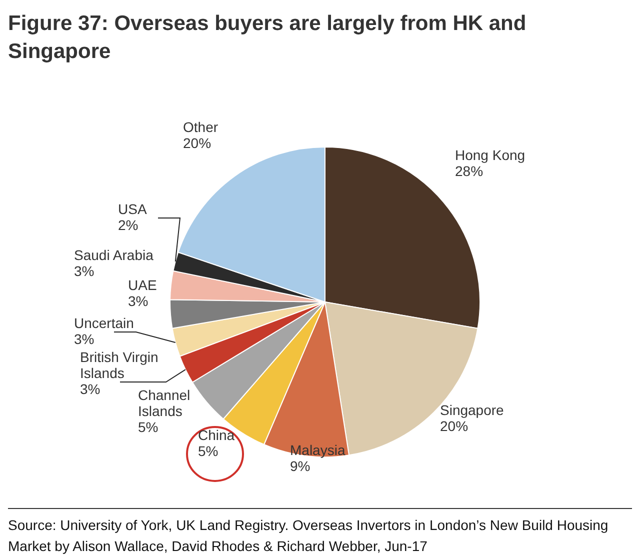 The image size is (640, 558). I want to click on slice-label: Saudi Arabia, so click(114, 255).